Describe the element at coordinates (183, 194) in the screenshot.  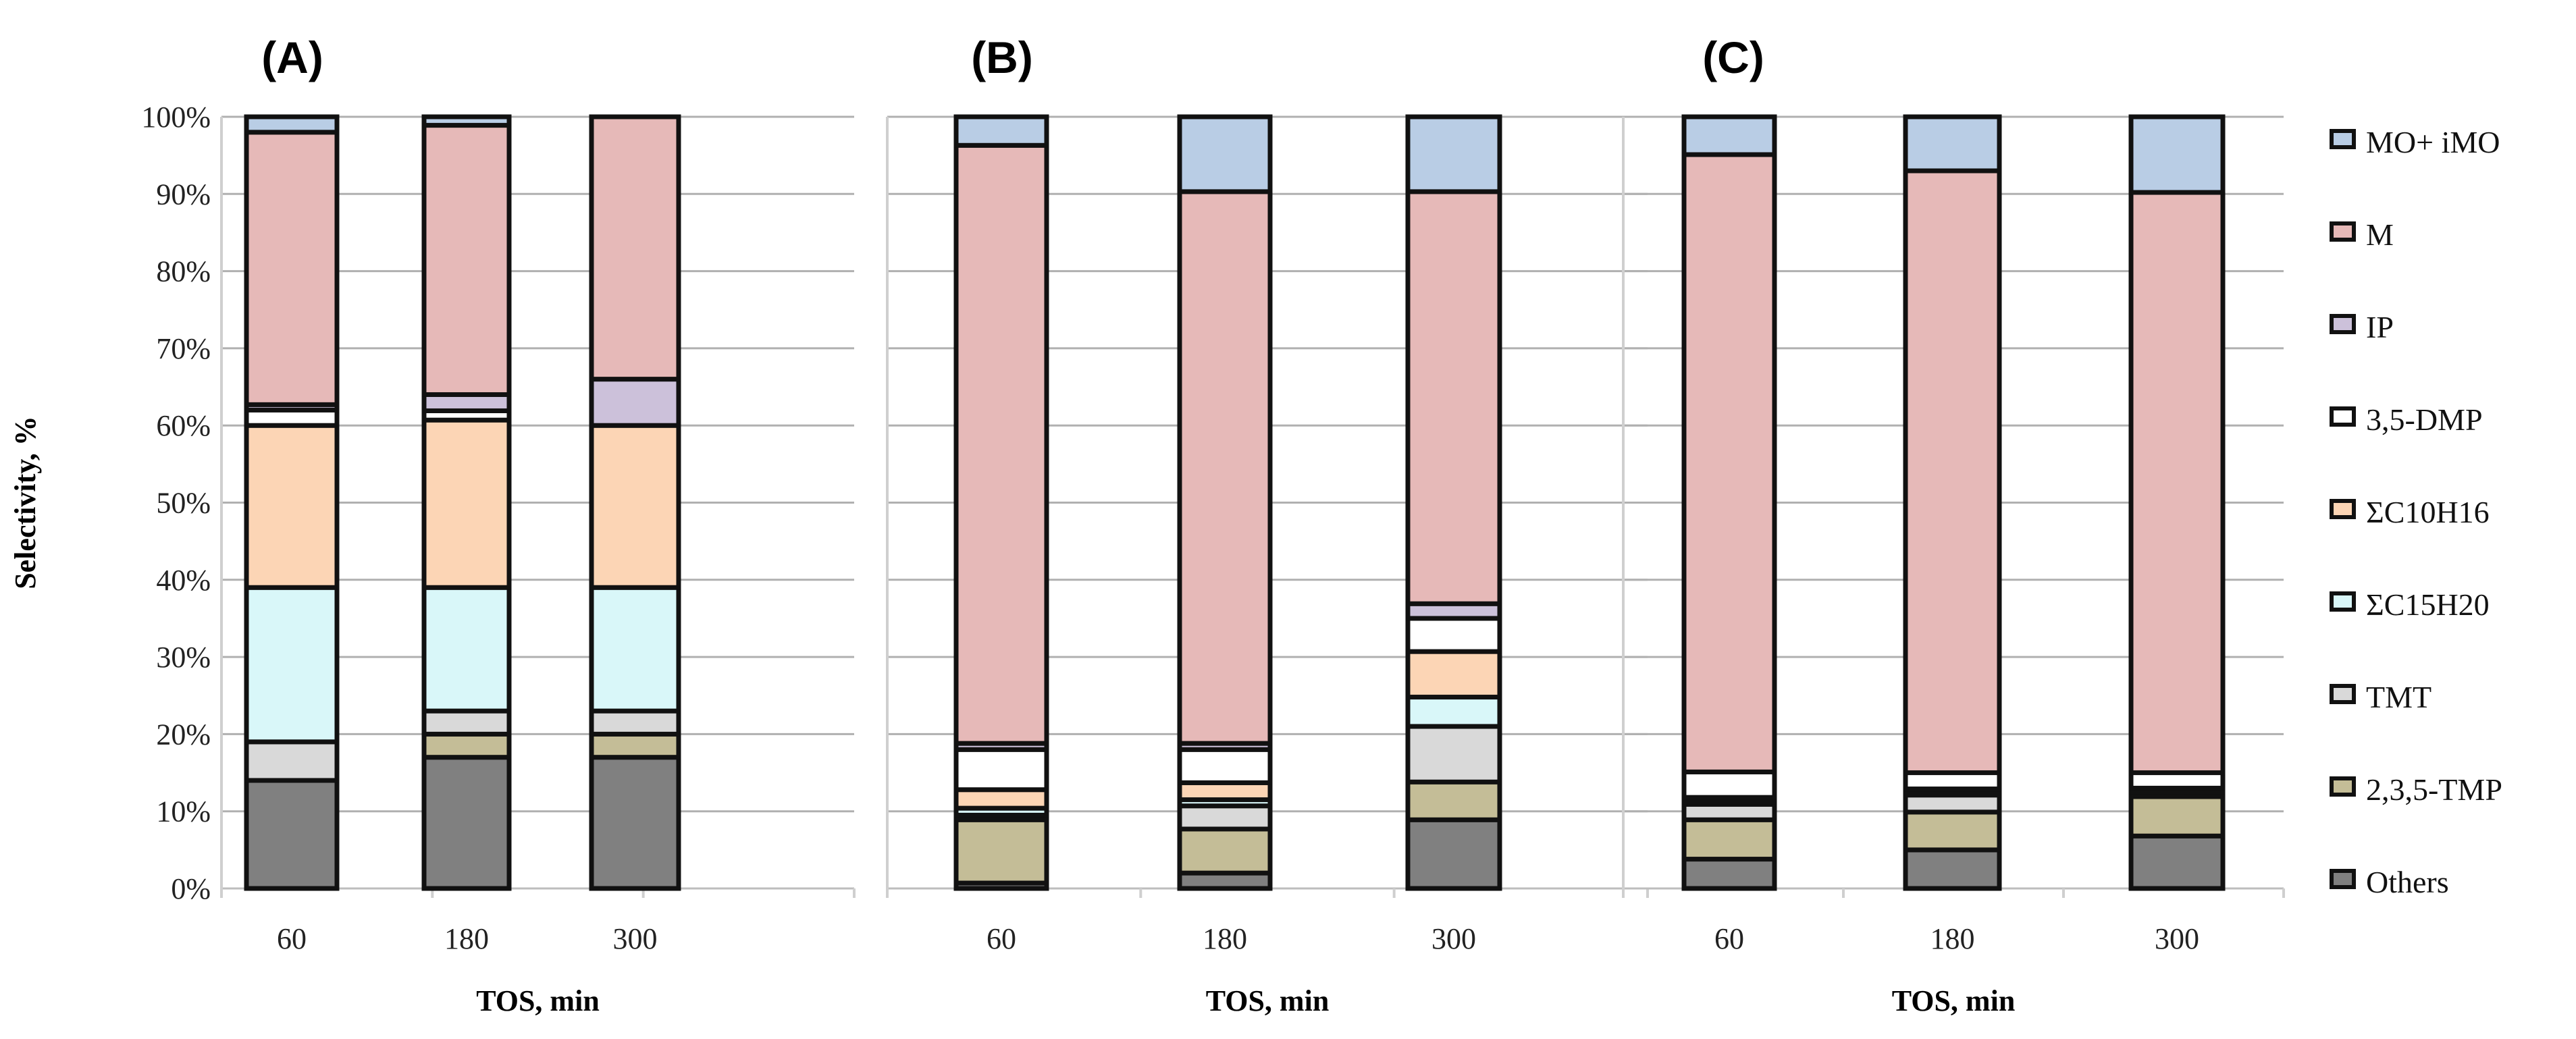
I see `y-tick-label: 90%` at that location.